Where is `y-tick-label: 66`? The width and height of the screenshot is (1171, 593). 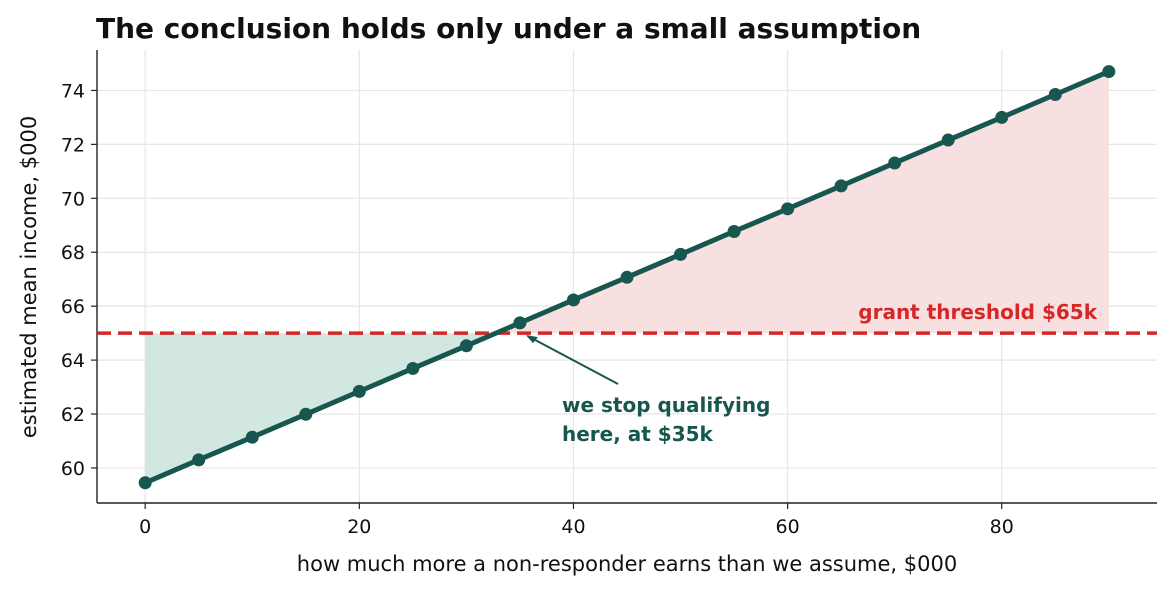 y-tick-label: 66 is located at coordinates (73, 307).